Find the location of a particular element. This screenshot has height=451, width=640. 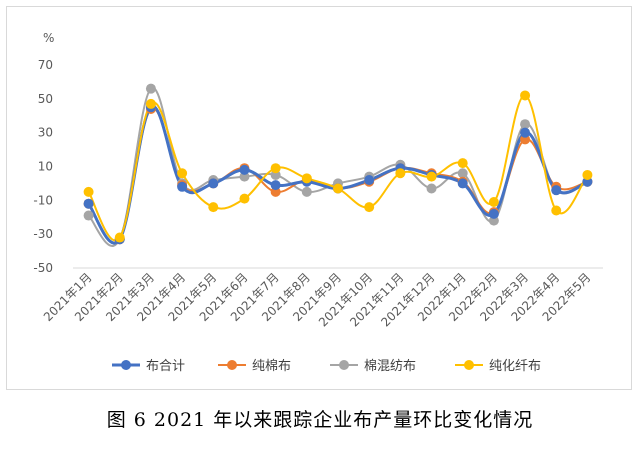

legend-label: 纯化纤布 is located at coordinates (515, 366).